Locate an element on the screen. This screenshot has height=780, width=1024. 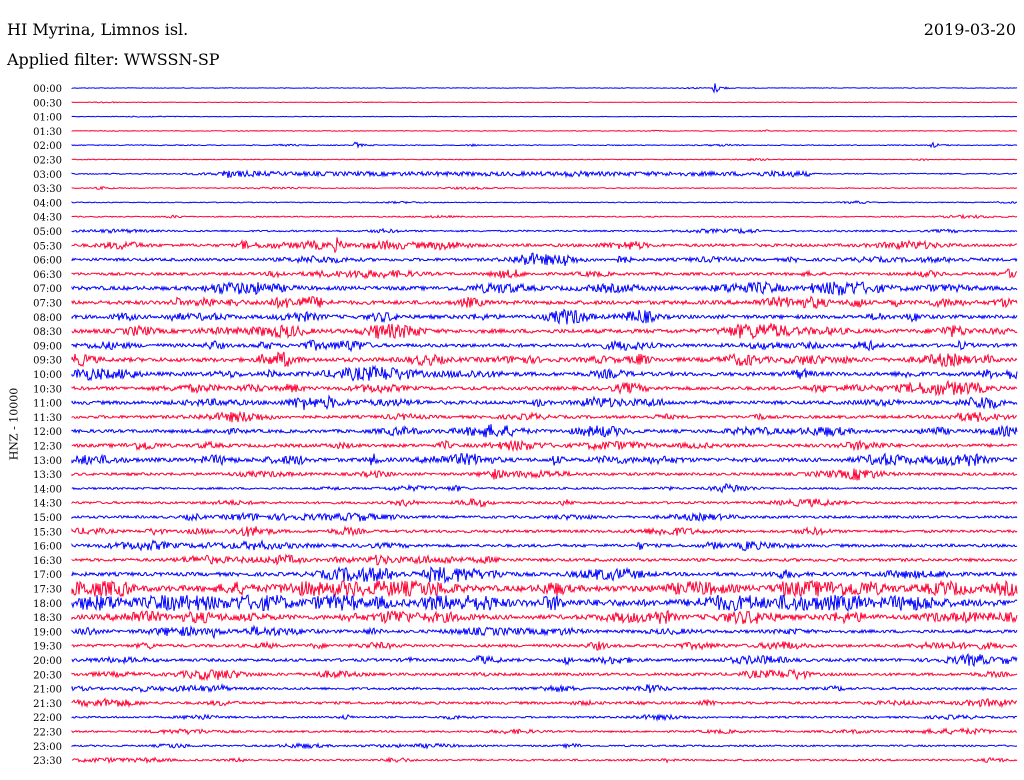
time-label: 13:00 is located at coordinates (47, 461).